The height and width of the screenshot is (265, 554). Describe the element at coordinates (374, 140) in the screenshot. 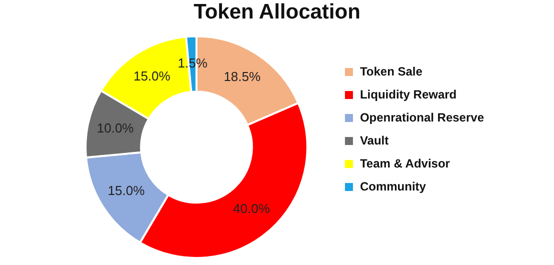

I see `legend-label: Vault` at that location.